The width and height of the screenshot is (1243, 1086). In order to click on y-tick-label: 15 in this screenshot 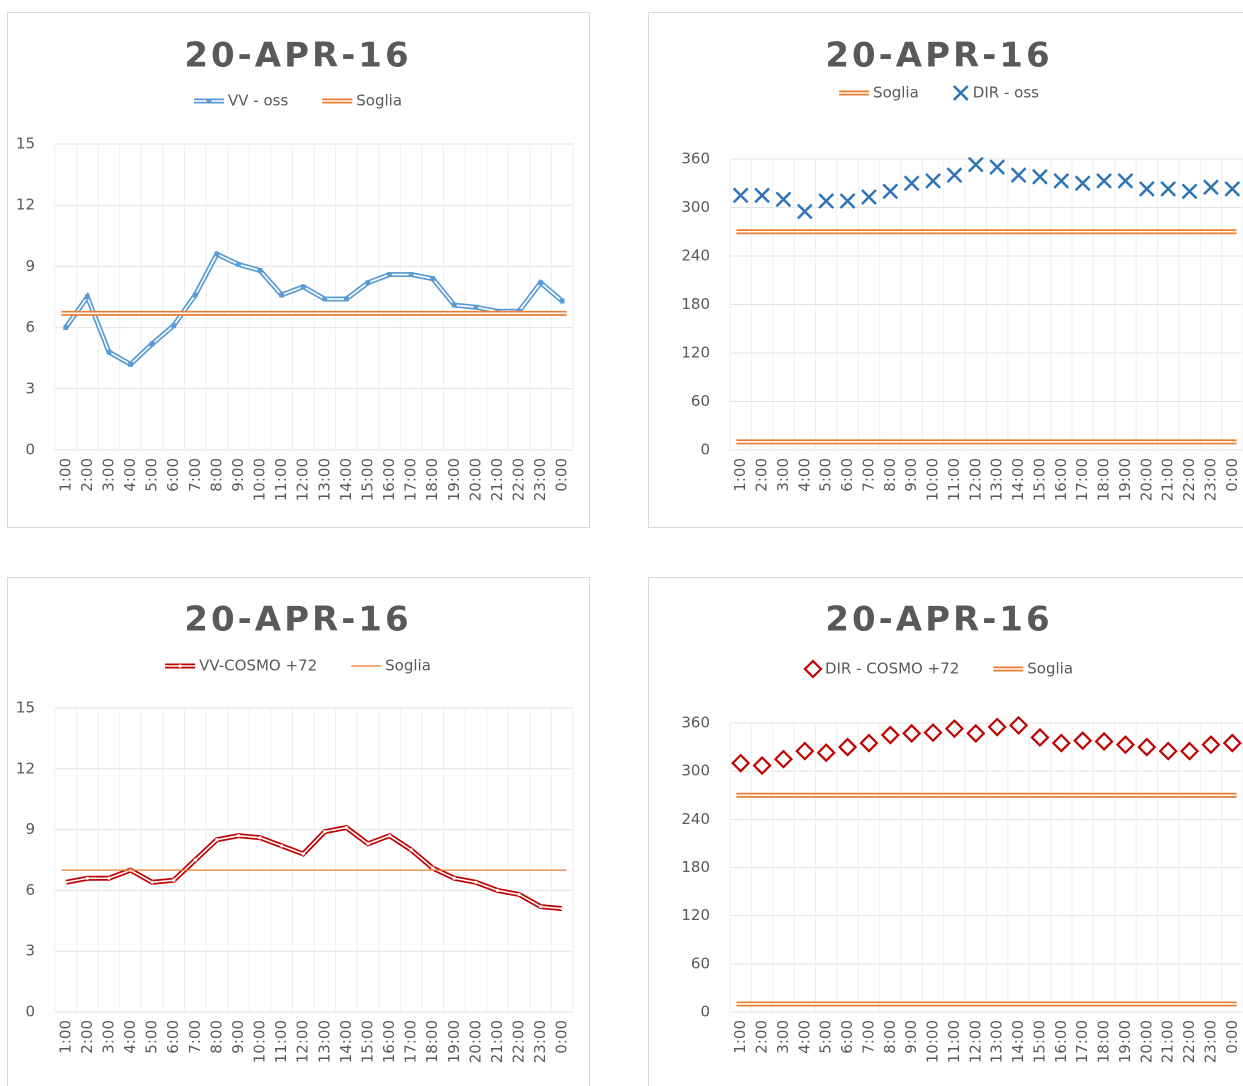, I will do `click(25, 144)`.